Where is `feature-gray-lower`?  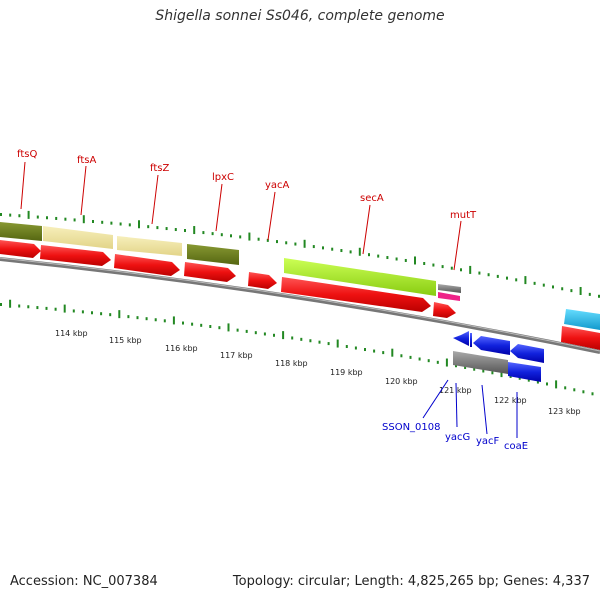
feature-gray-lower is located at coordinates (480, 362).